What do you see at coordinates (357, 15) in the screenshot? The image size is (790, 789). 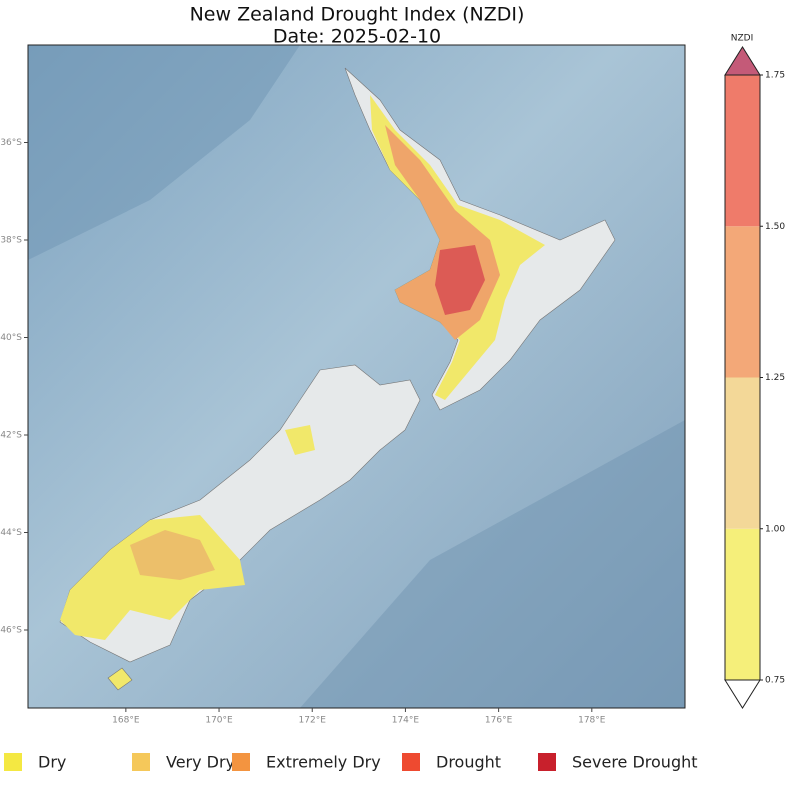 I see `title: New Zealand Drought Index (NZDI)` at bounding box center [357, 15].